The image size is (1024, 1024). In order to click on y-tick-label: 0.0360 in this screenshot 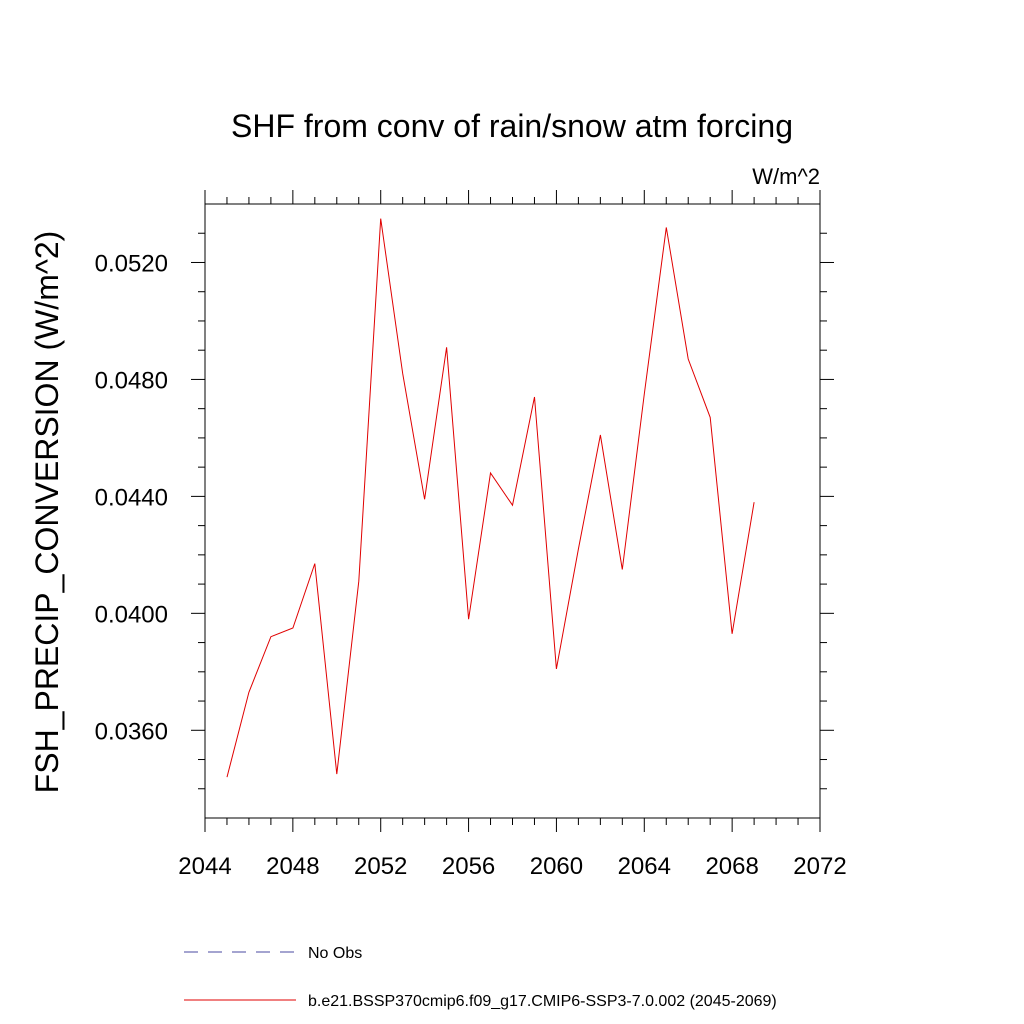, I will do `click(131, 731)`.